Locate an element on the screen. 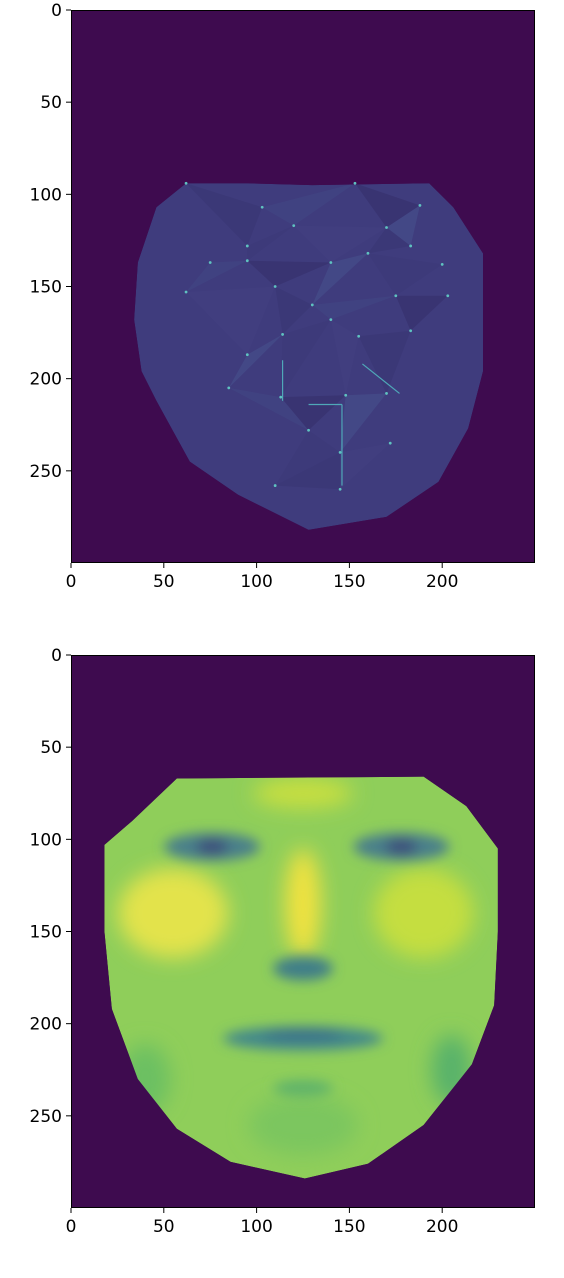 The width and height of the screenshot is (564, 1278). nose-bridge is located at coordinates (303, 903).